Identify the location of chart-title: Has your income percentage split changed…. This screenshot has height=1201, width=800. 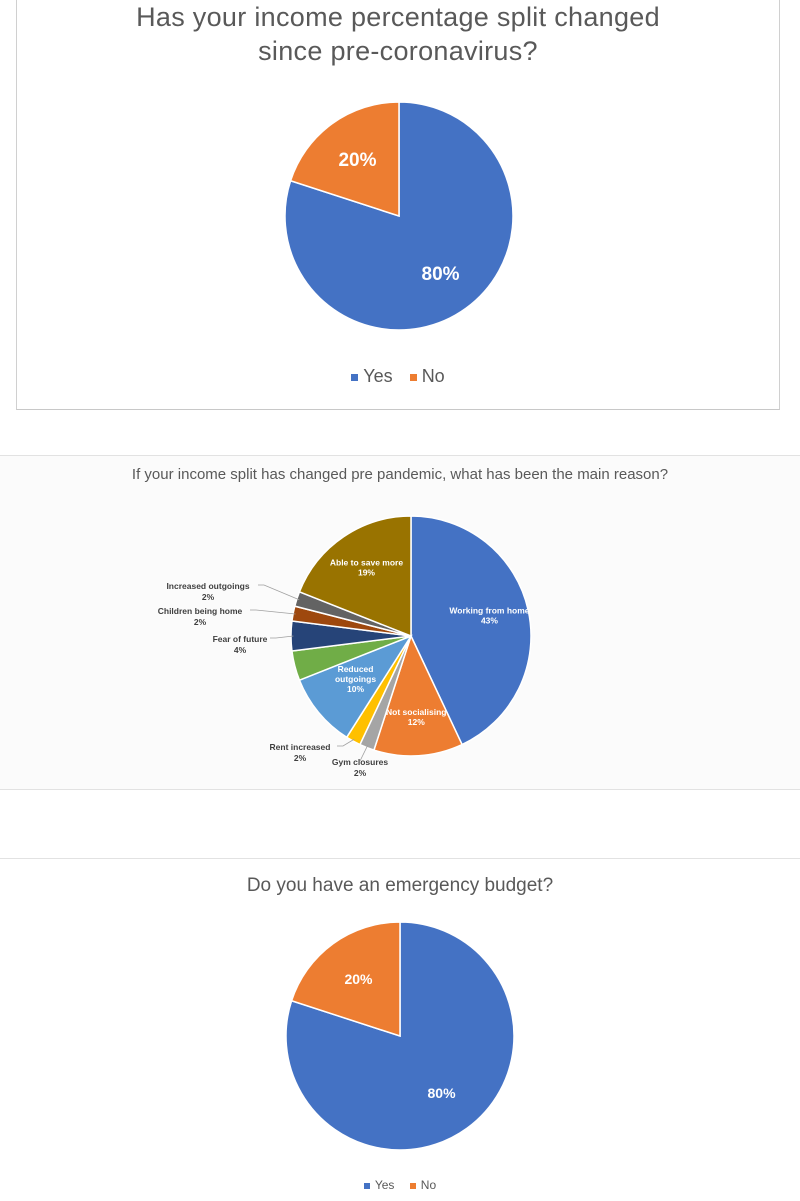
(398, 34).